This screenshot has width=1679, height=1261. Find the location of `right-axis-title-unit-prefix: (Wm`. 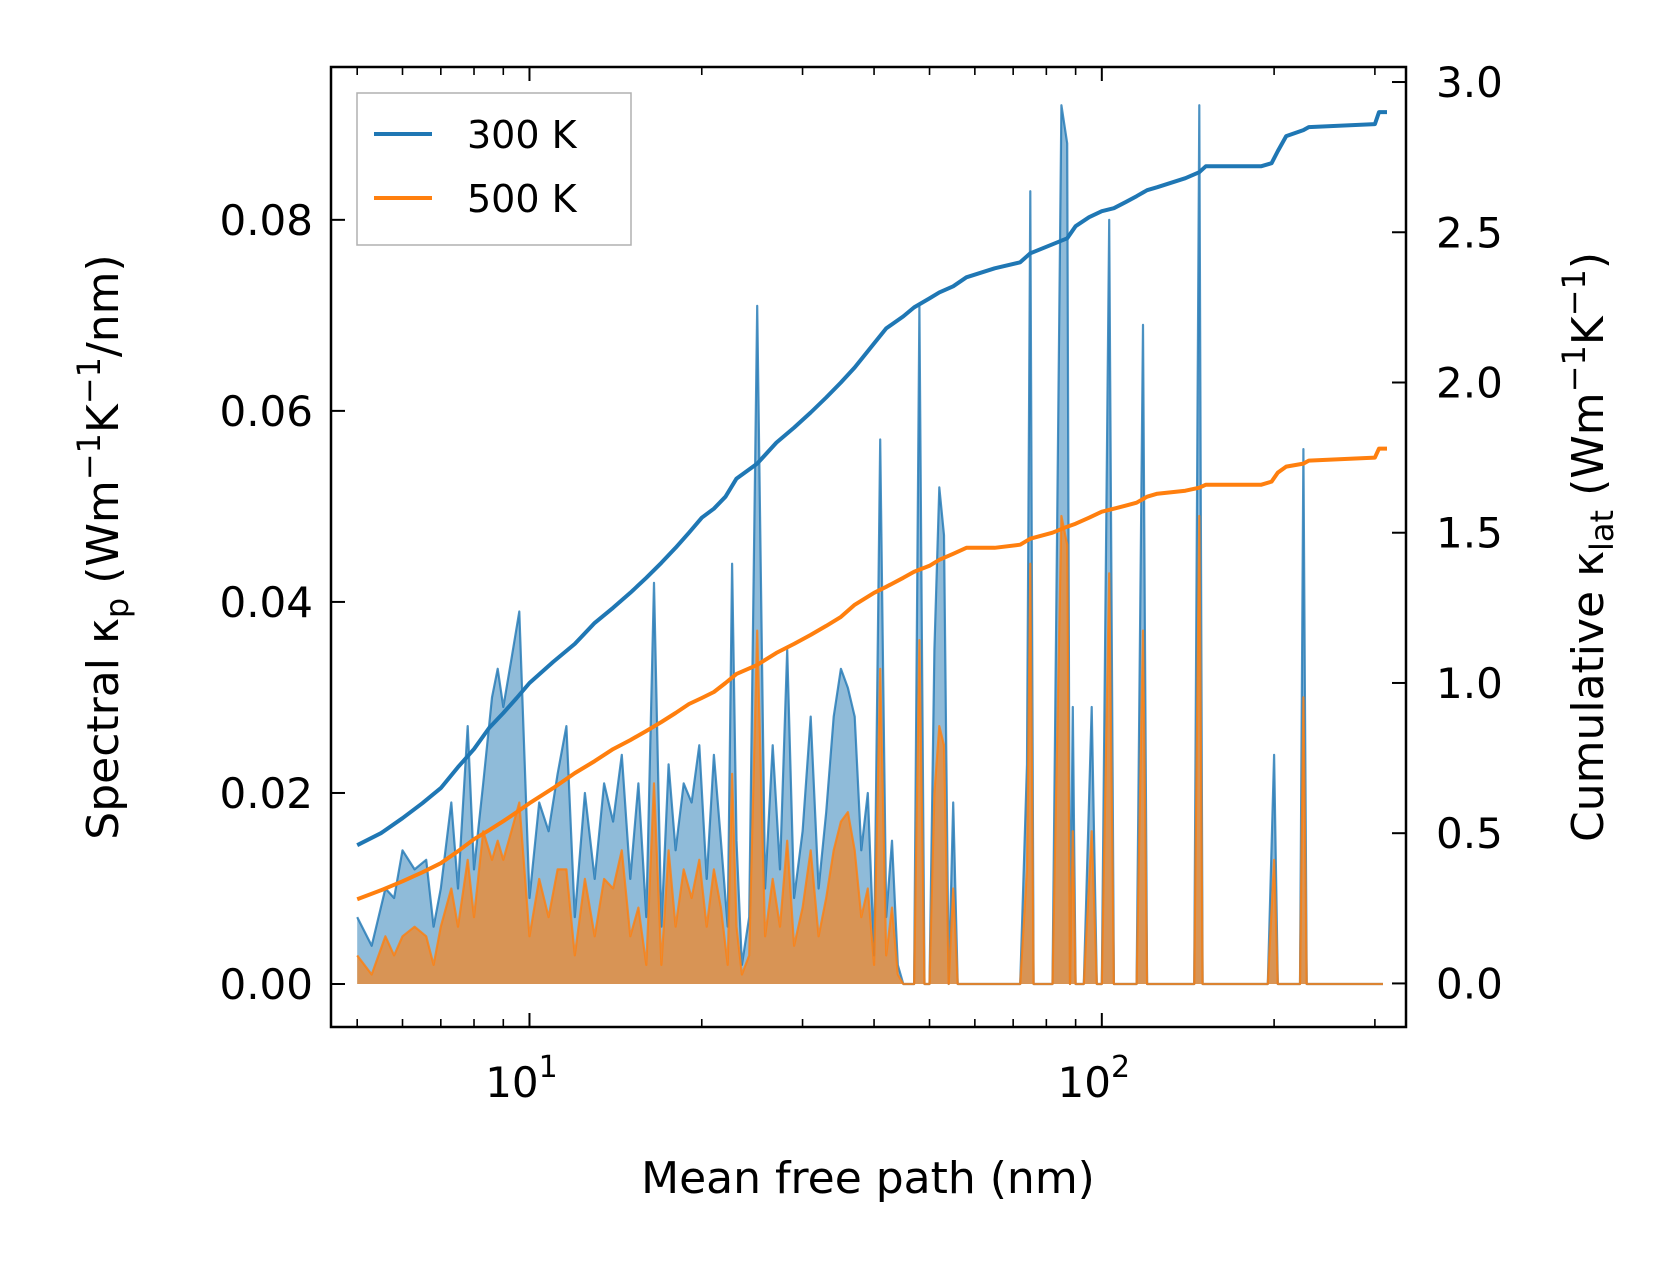

right-axis-title-unit-prefix: (Wm is located at coordinates (1588, 444).